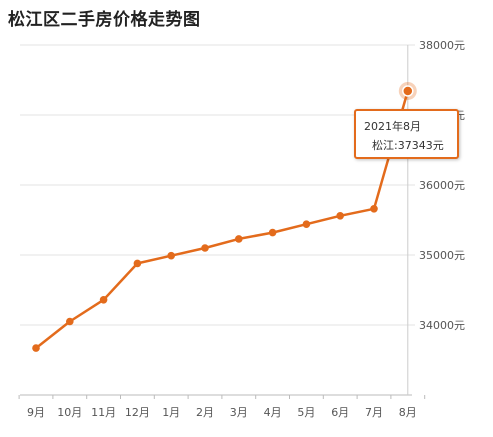 The height and width of the screenshot is (437, 493). What do you see at coordinates (442, 325) in the screenshot?
I see `y-tick-label: 34000元` at bounding box center [442, 325].